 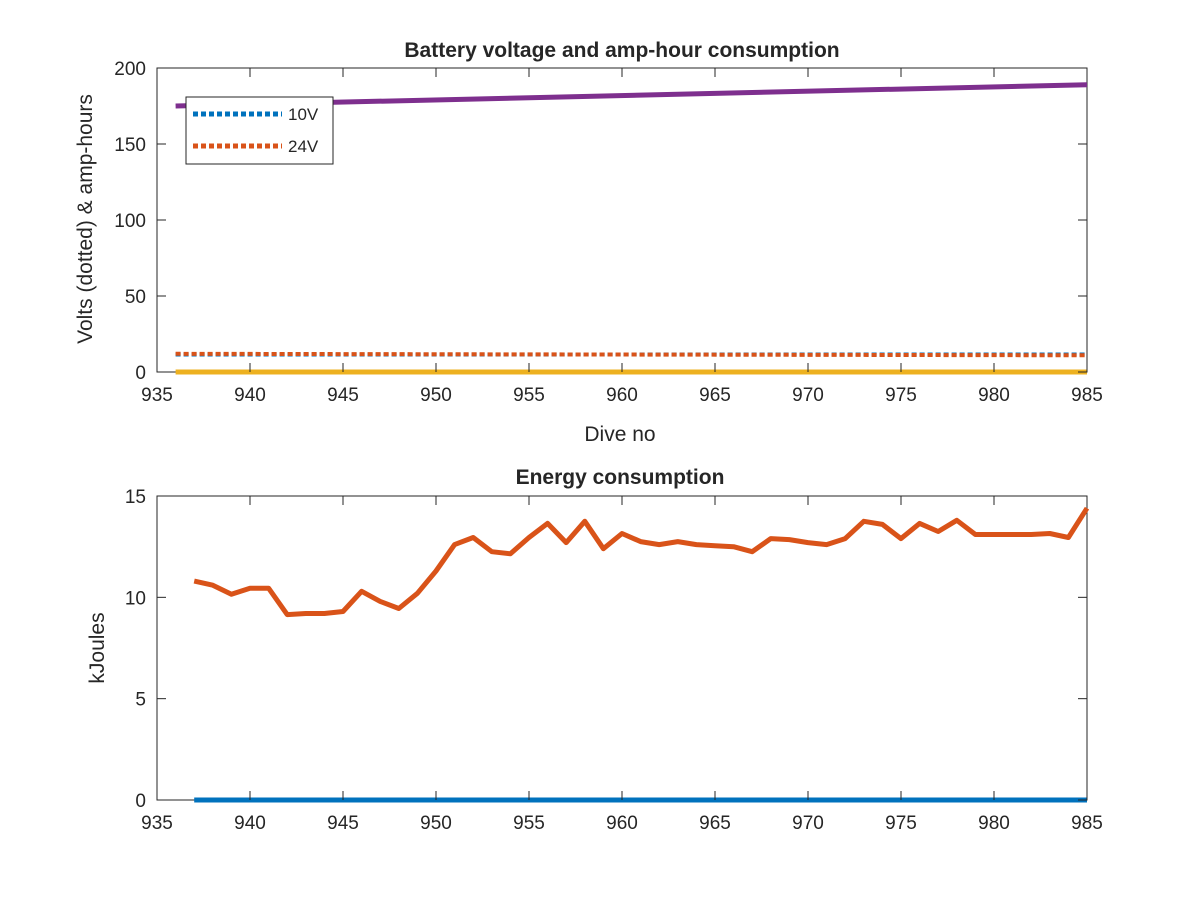 I want to click on legend-label-10v: 10V, so click(x=303, y=114).